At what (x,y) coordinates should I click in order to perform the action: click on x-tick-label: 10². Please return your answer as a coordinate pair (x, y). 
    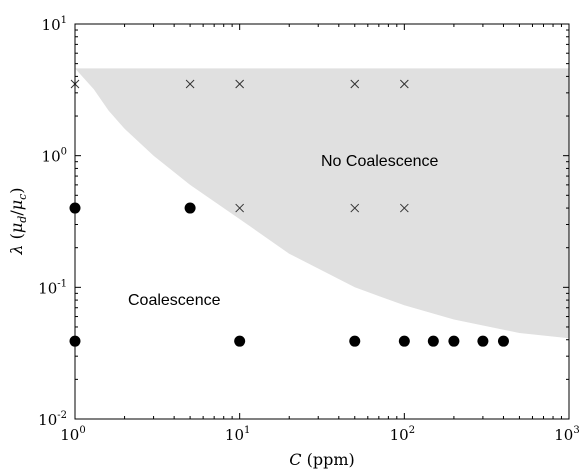
    Looking at the image, I should click on (402, 434).